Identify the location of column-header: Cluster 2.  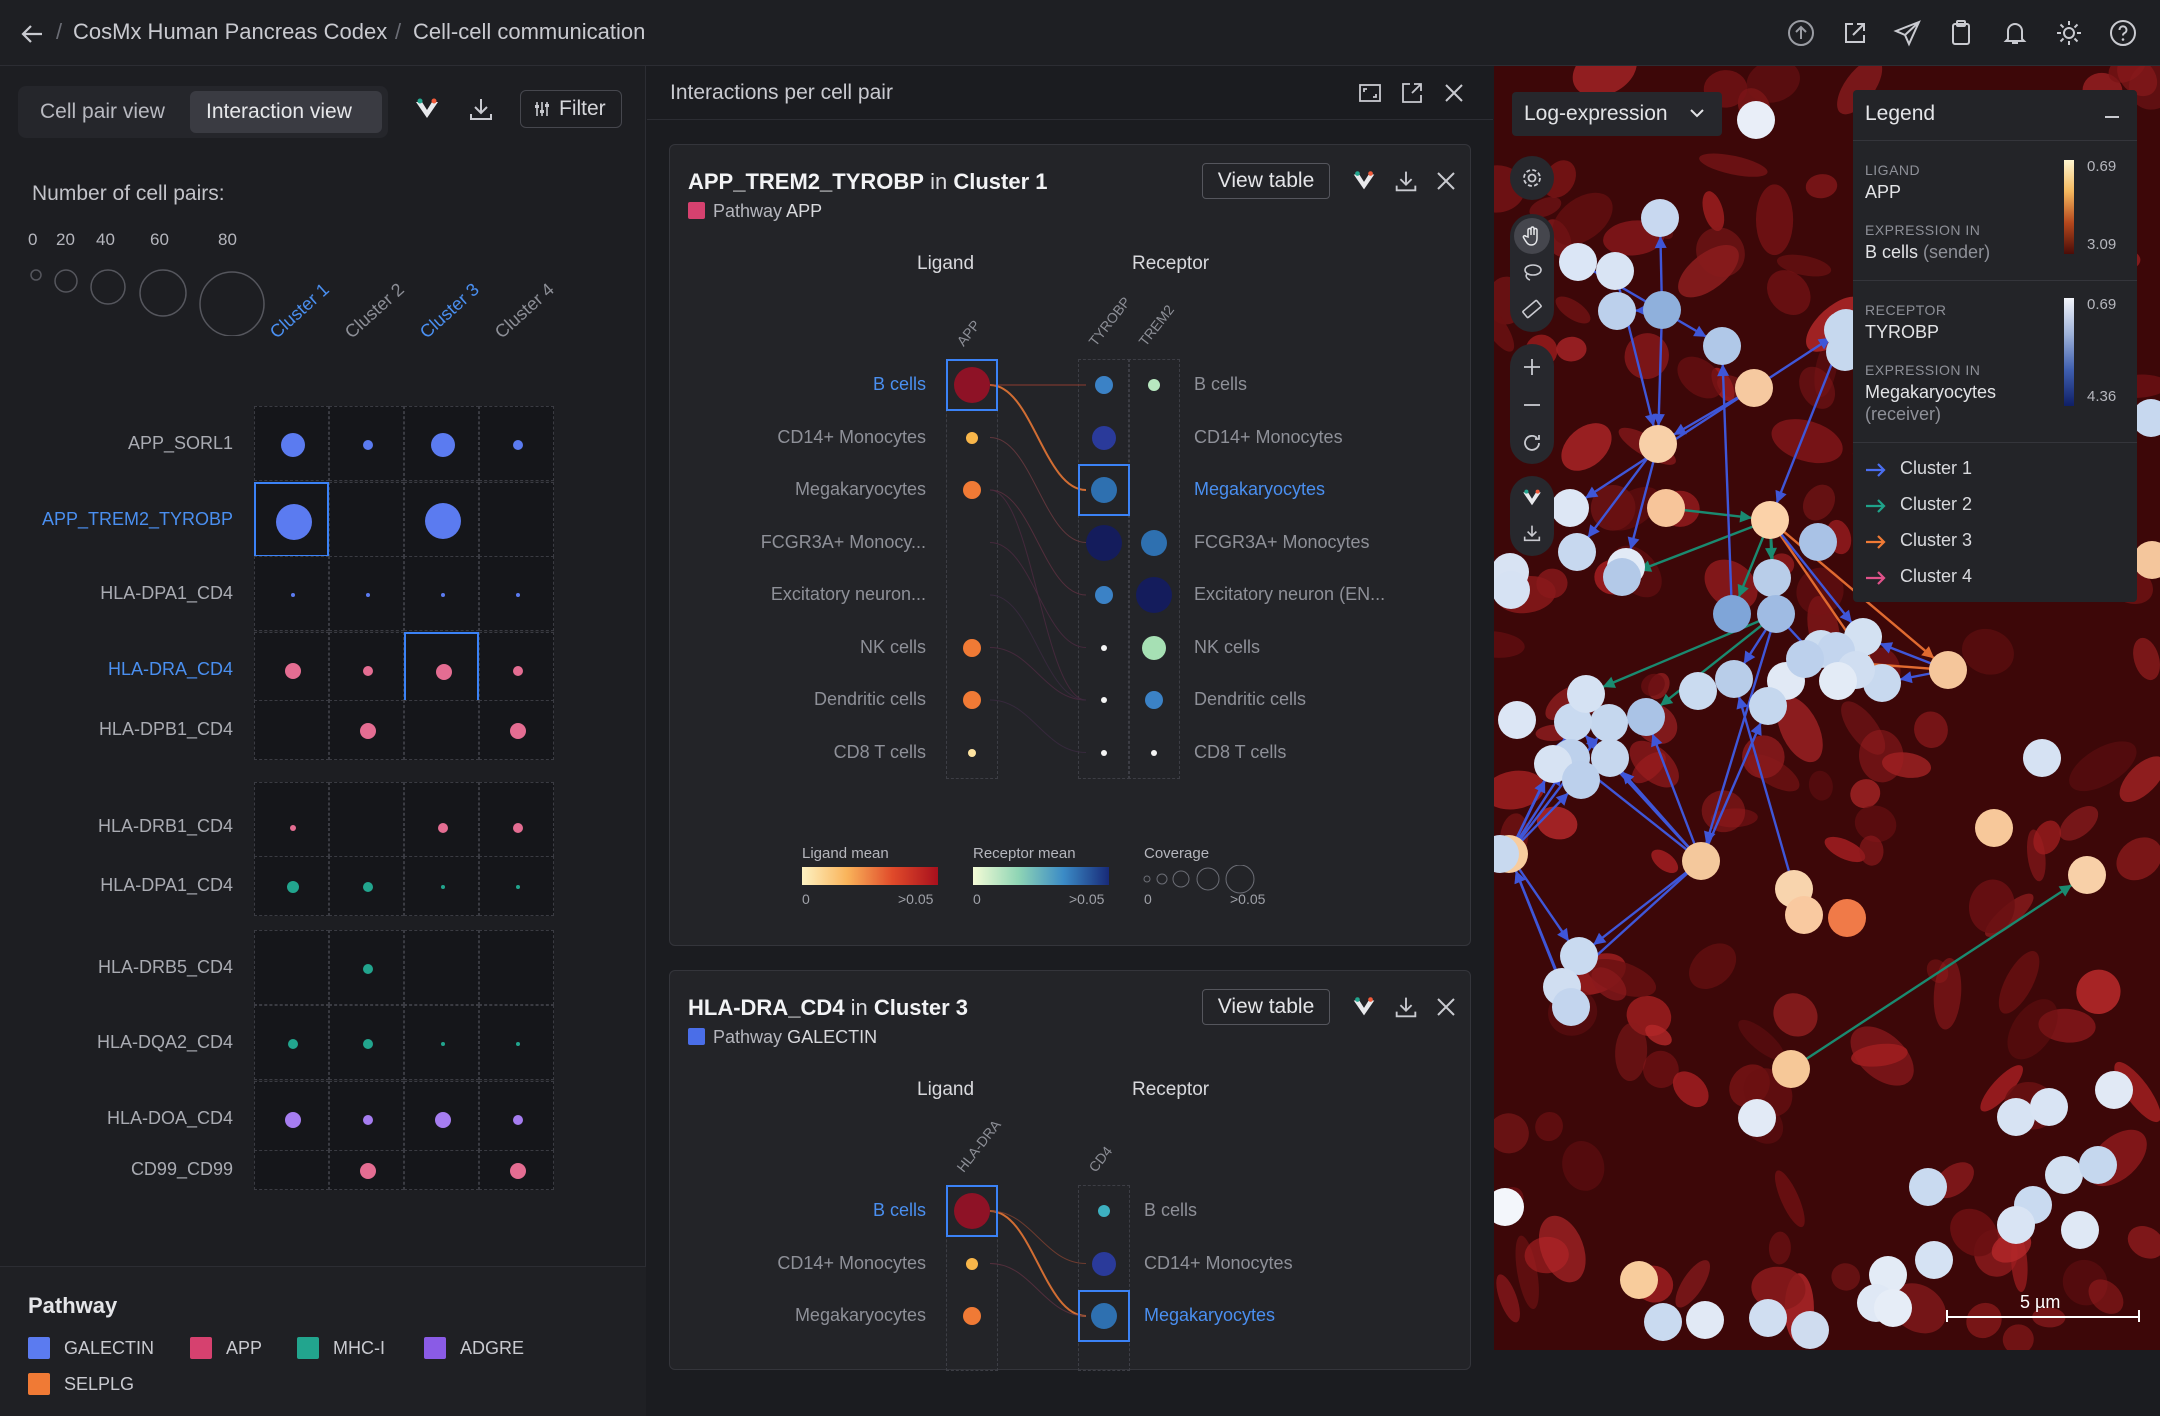
(374, 311).